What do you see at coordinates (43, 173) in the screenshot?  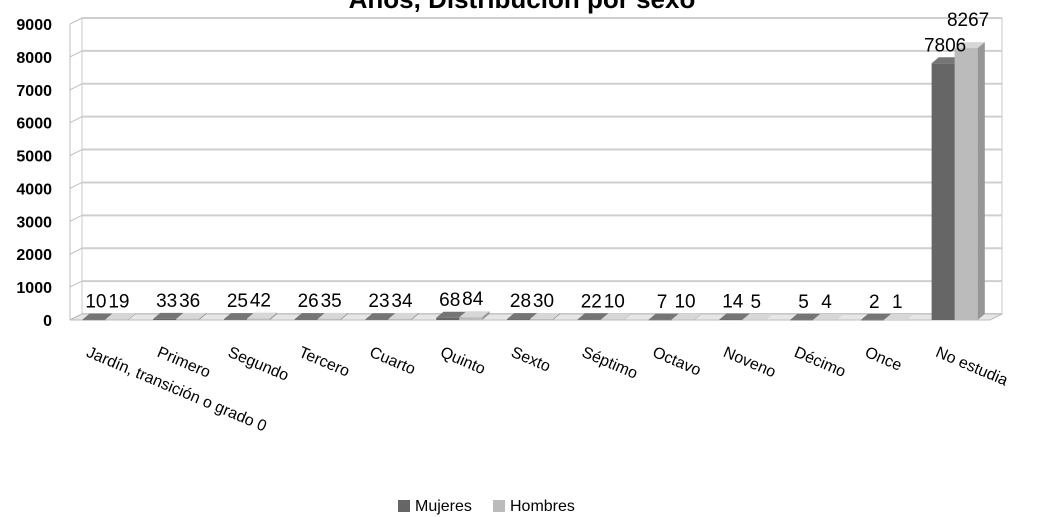 I see `y-axis: 0 1000 2000 3000 4000 5000 6000 7000 8000 9000` at bounding box center [43, 173].